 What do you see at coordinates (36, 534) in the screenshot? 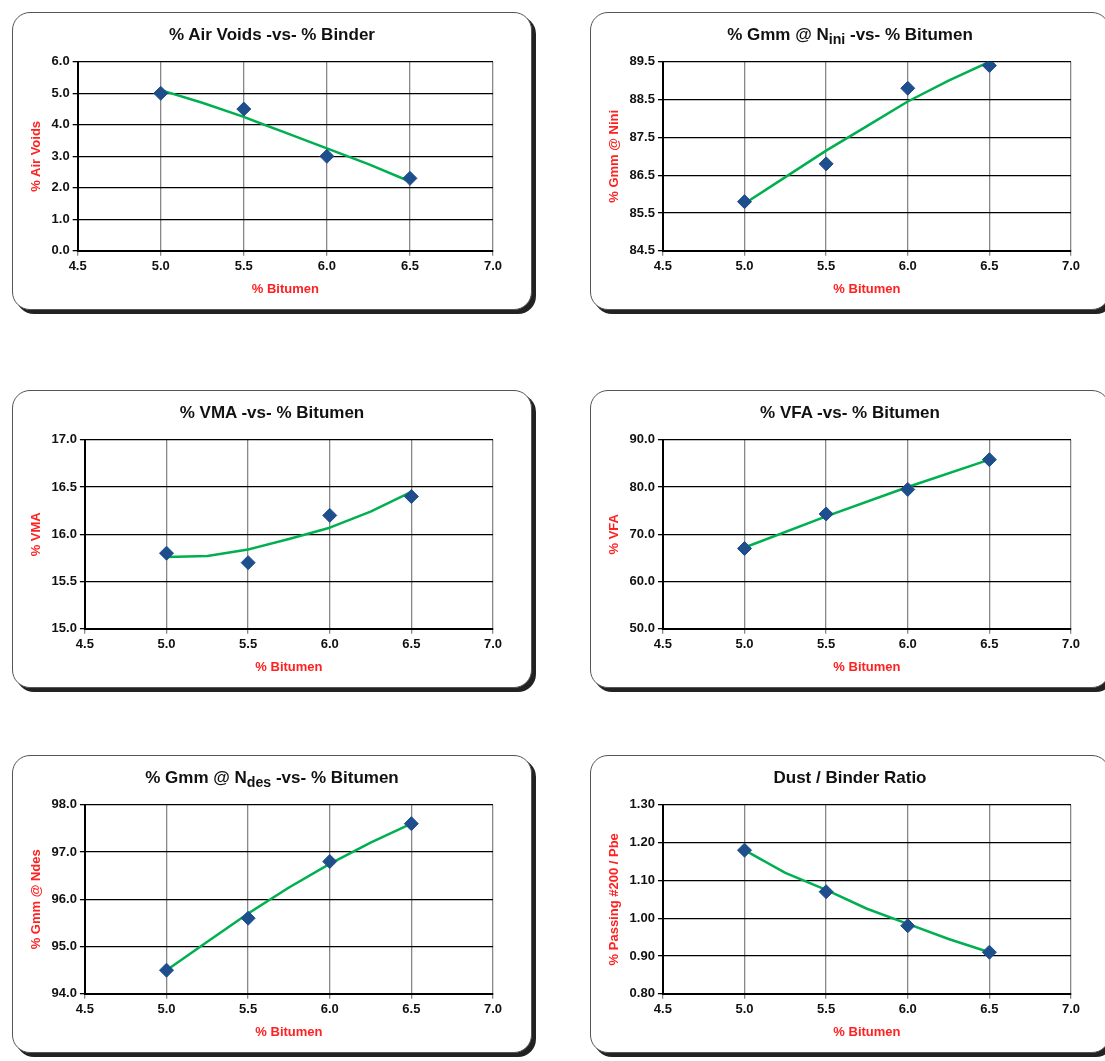
I see `y-axis-title: % VMA` at bounding box center [36, 534].